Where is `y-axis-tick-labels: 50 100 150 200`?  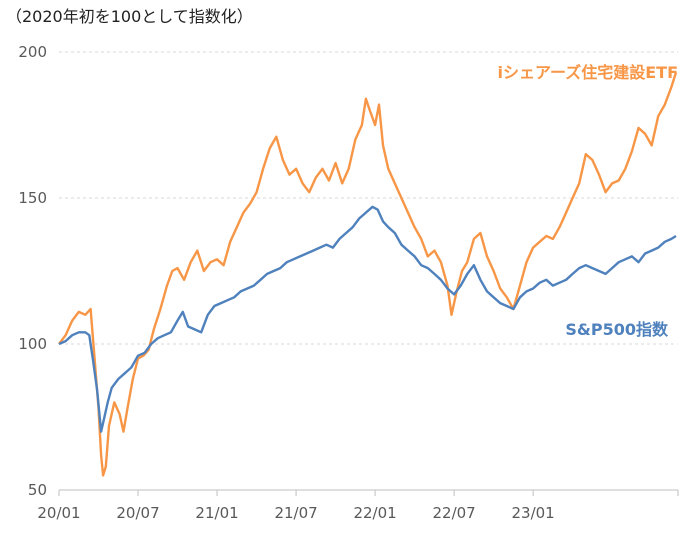 y-axis-tick-labels: 50 100 150 200 is located at coordinates (32, 271).